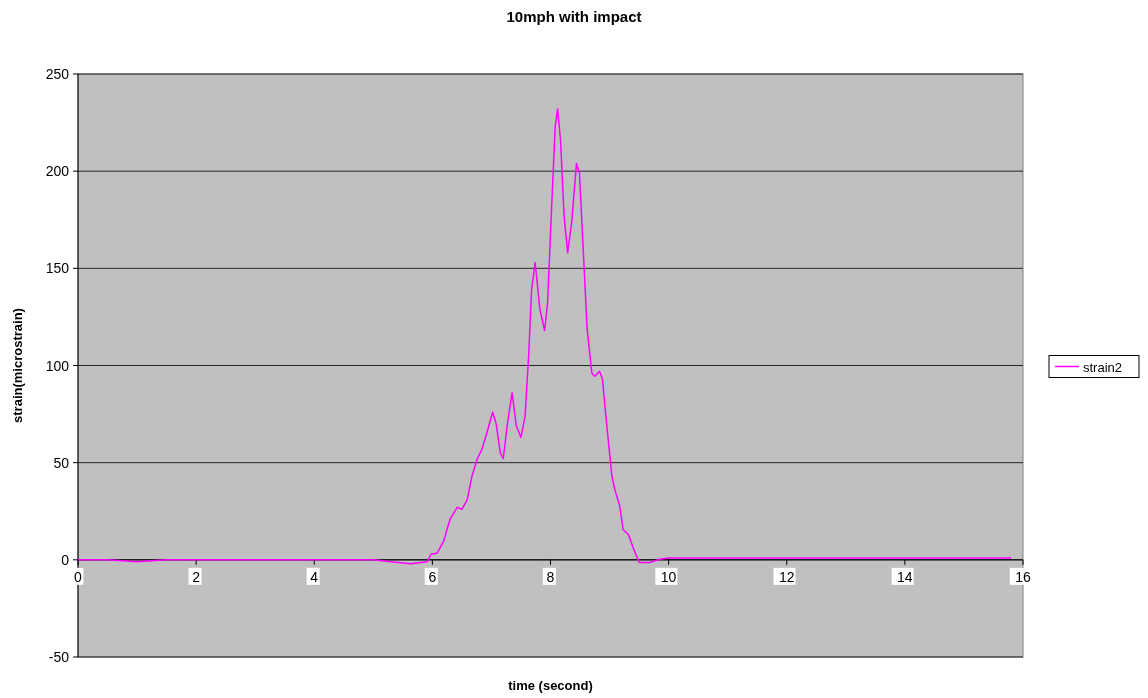 The height and width of the screenshot is (698, 1148). Describe the element at coordinates (1103, 367) in the screenshot. I see `legend-label: strain2` at that location.